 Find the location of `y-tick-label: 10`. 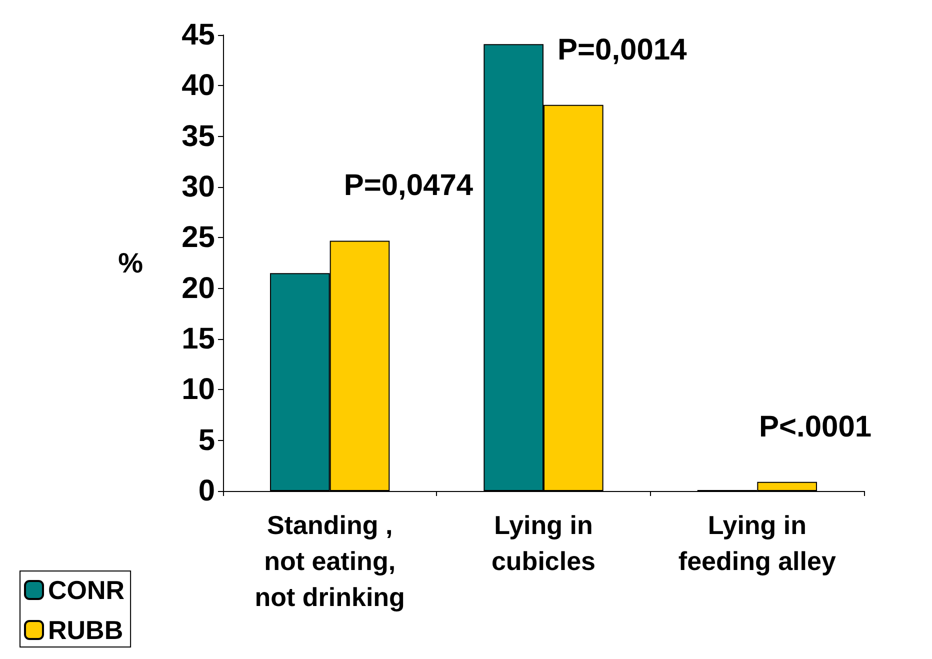

y-tick-label: 10 is located at coordinates (198, 389).